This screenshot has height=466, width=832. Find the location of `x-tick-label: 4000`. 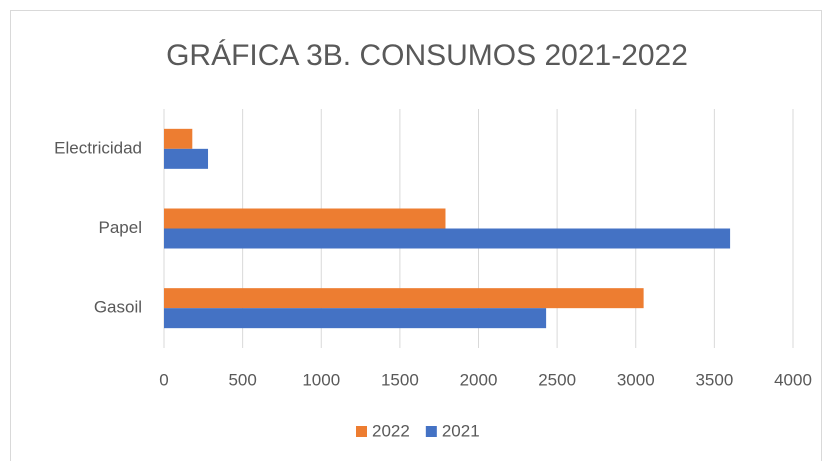

x-tick-label: 4000 is located at coordinates (793, 379).